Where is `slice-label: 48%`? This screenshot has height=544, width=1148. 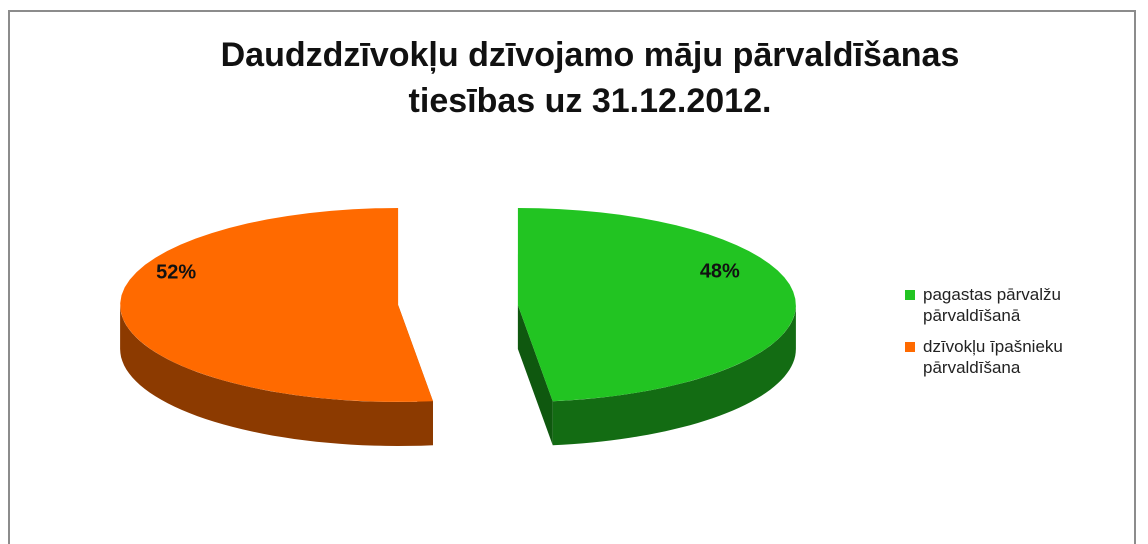
slice-label: 48% is located at coordinates (720, 271).